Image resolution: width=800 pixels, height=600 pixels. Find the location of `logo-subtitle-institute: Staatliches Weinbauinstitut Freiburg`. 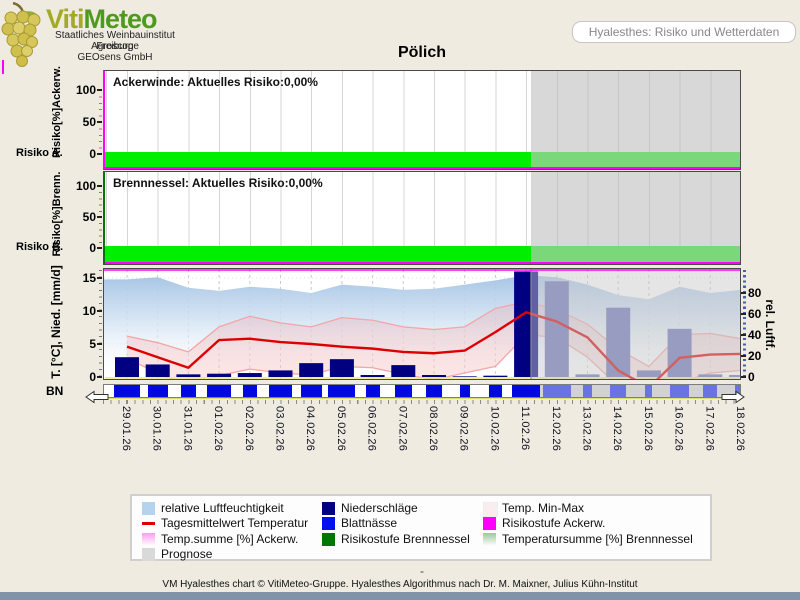

logo-subtitle-institute: Staatliches Weinbauinstitut Freiburg is located at coordinates (115, 41).